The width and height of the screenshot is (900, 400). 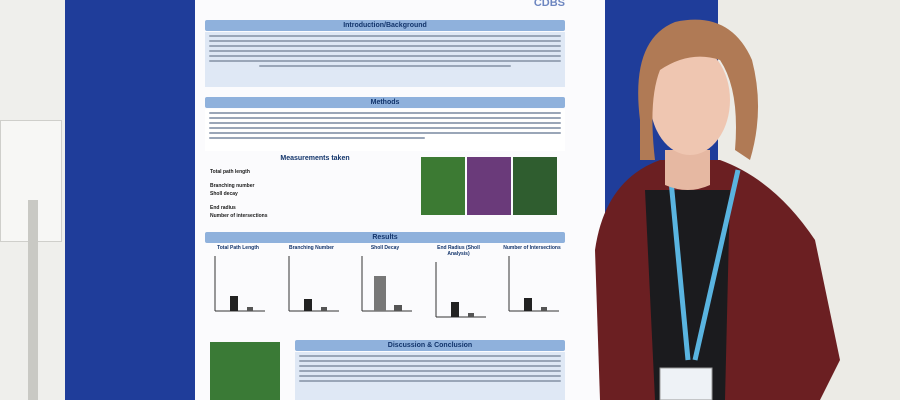 What do you see at coordinates (238, 248) in the screenshot?
I see `chart-title: Total Path Length` at bounding box center [238, 248].